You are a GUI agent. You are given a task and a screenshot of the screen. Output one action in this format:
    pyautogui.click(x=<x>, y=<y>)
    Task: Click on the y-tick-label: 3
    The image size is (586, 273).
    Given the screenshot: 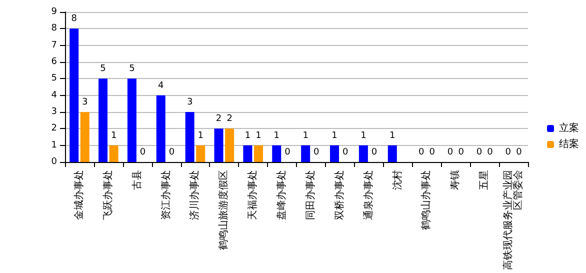 What is the action you would take?
    pyautogui.click(x=54, y=112)
    